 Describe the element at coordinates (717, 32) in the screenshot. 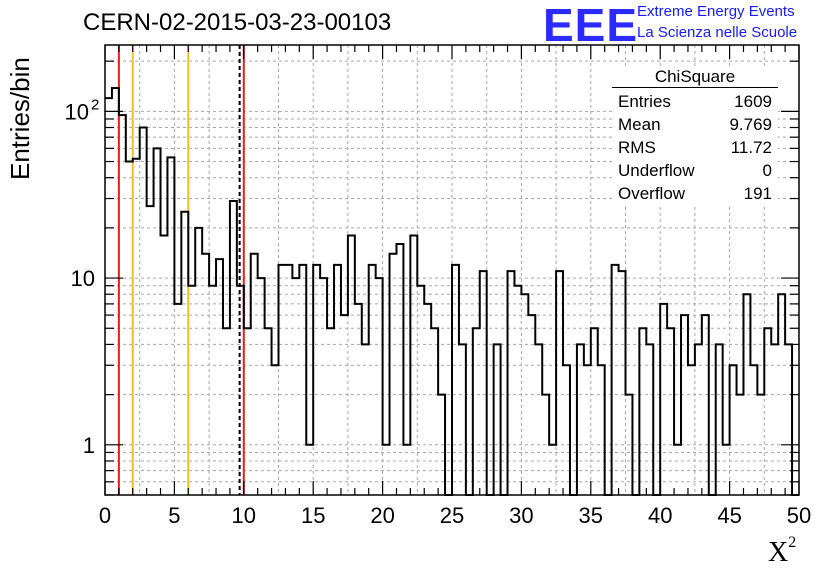

I see `eee-logo-line2: La Scienza nelle Scuole` at that location.